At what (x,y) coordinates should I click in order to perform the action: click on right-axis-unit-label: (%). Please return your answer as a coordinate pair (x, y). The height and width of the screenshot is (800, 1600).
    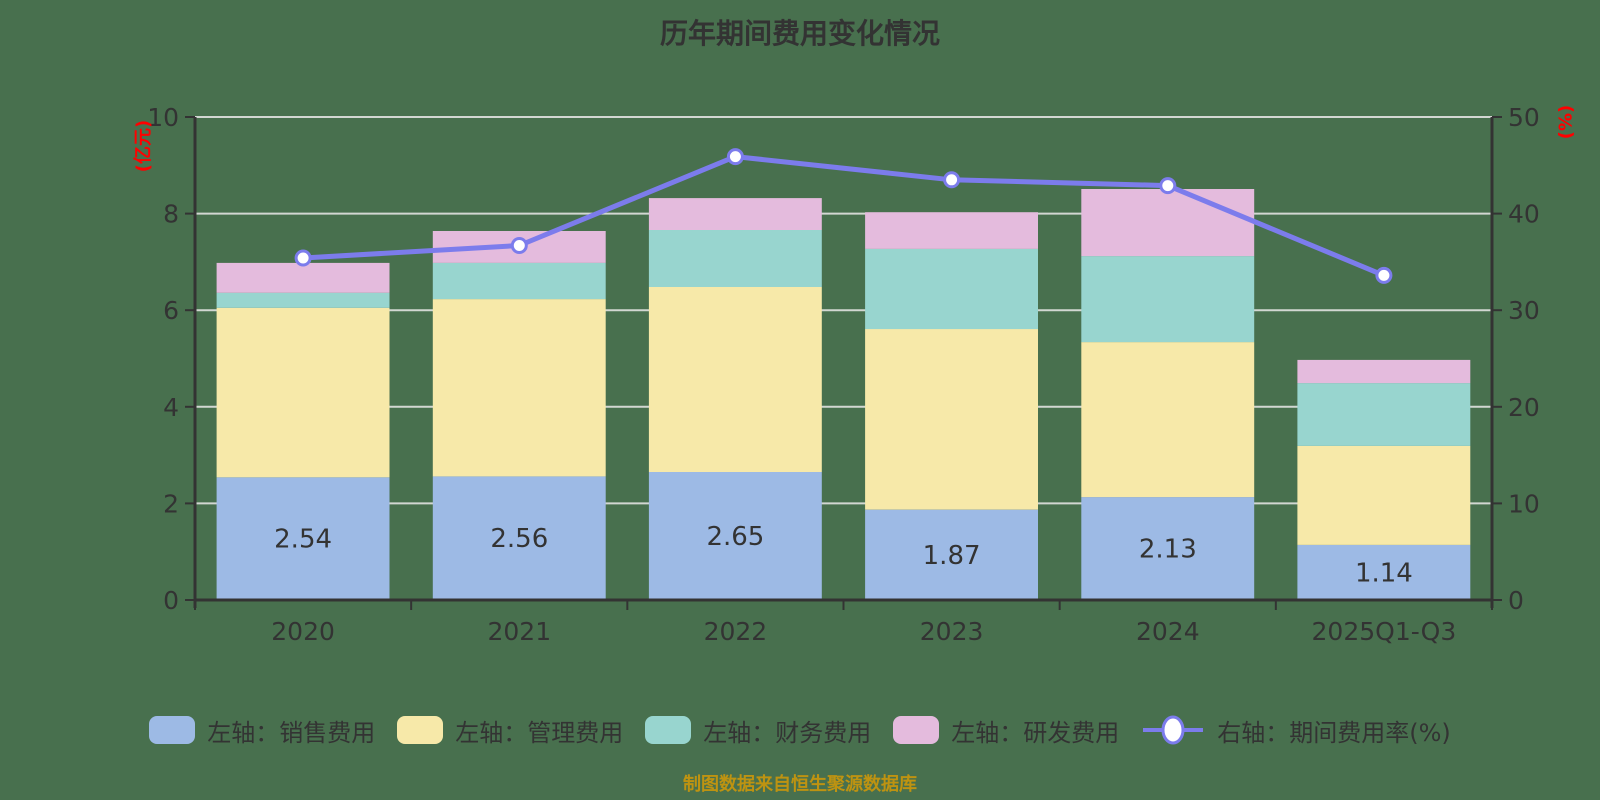
    Looking at the image, I should click on (1566, 122).